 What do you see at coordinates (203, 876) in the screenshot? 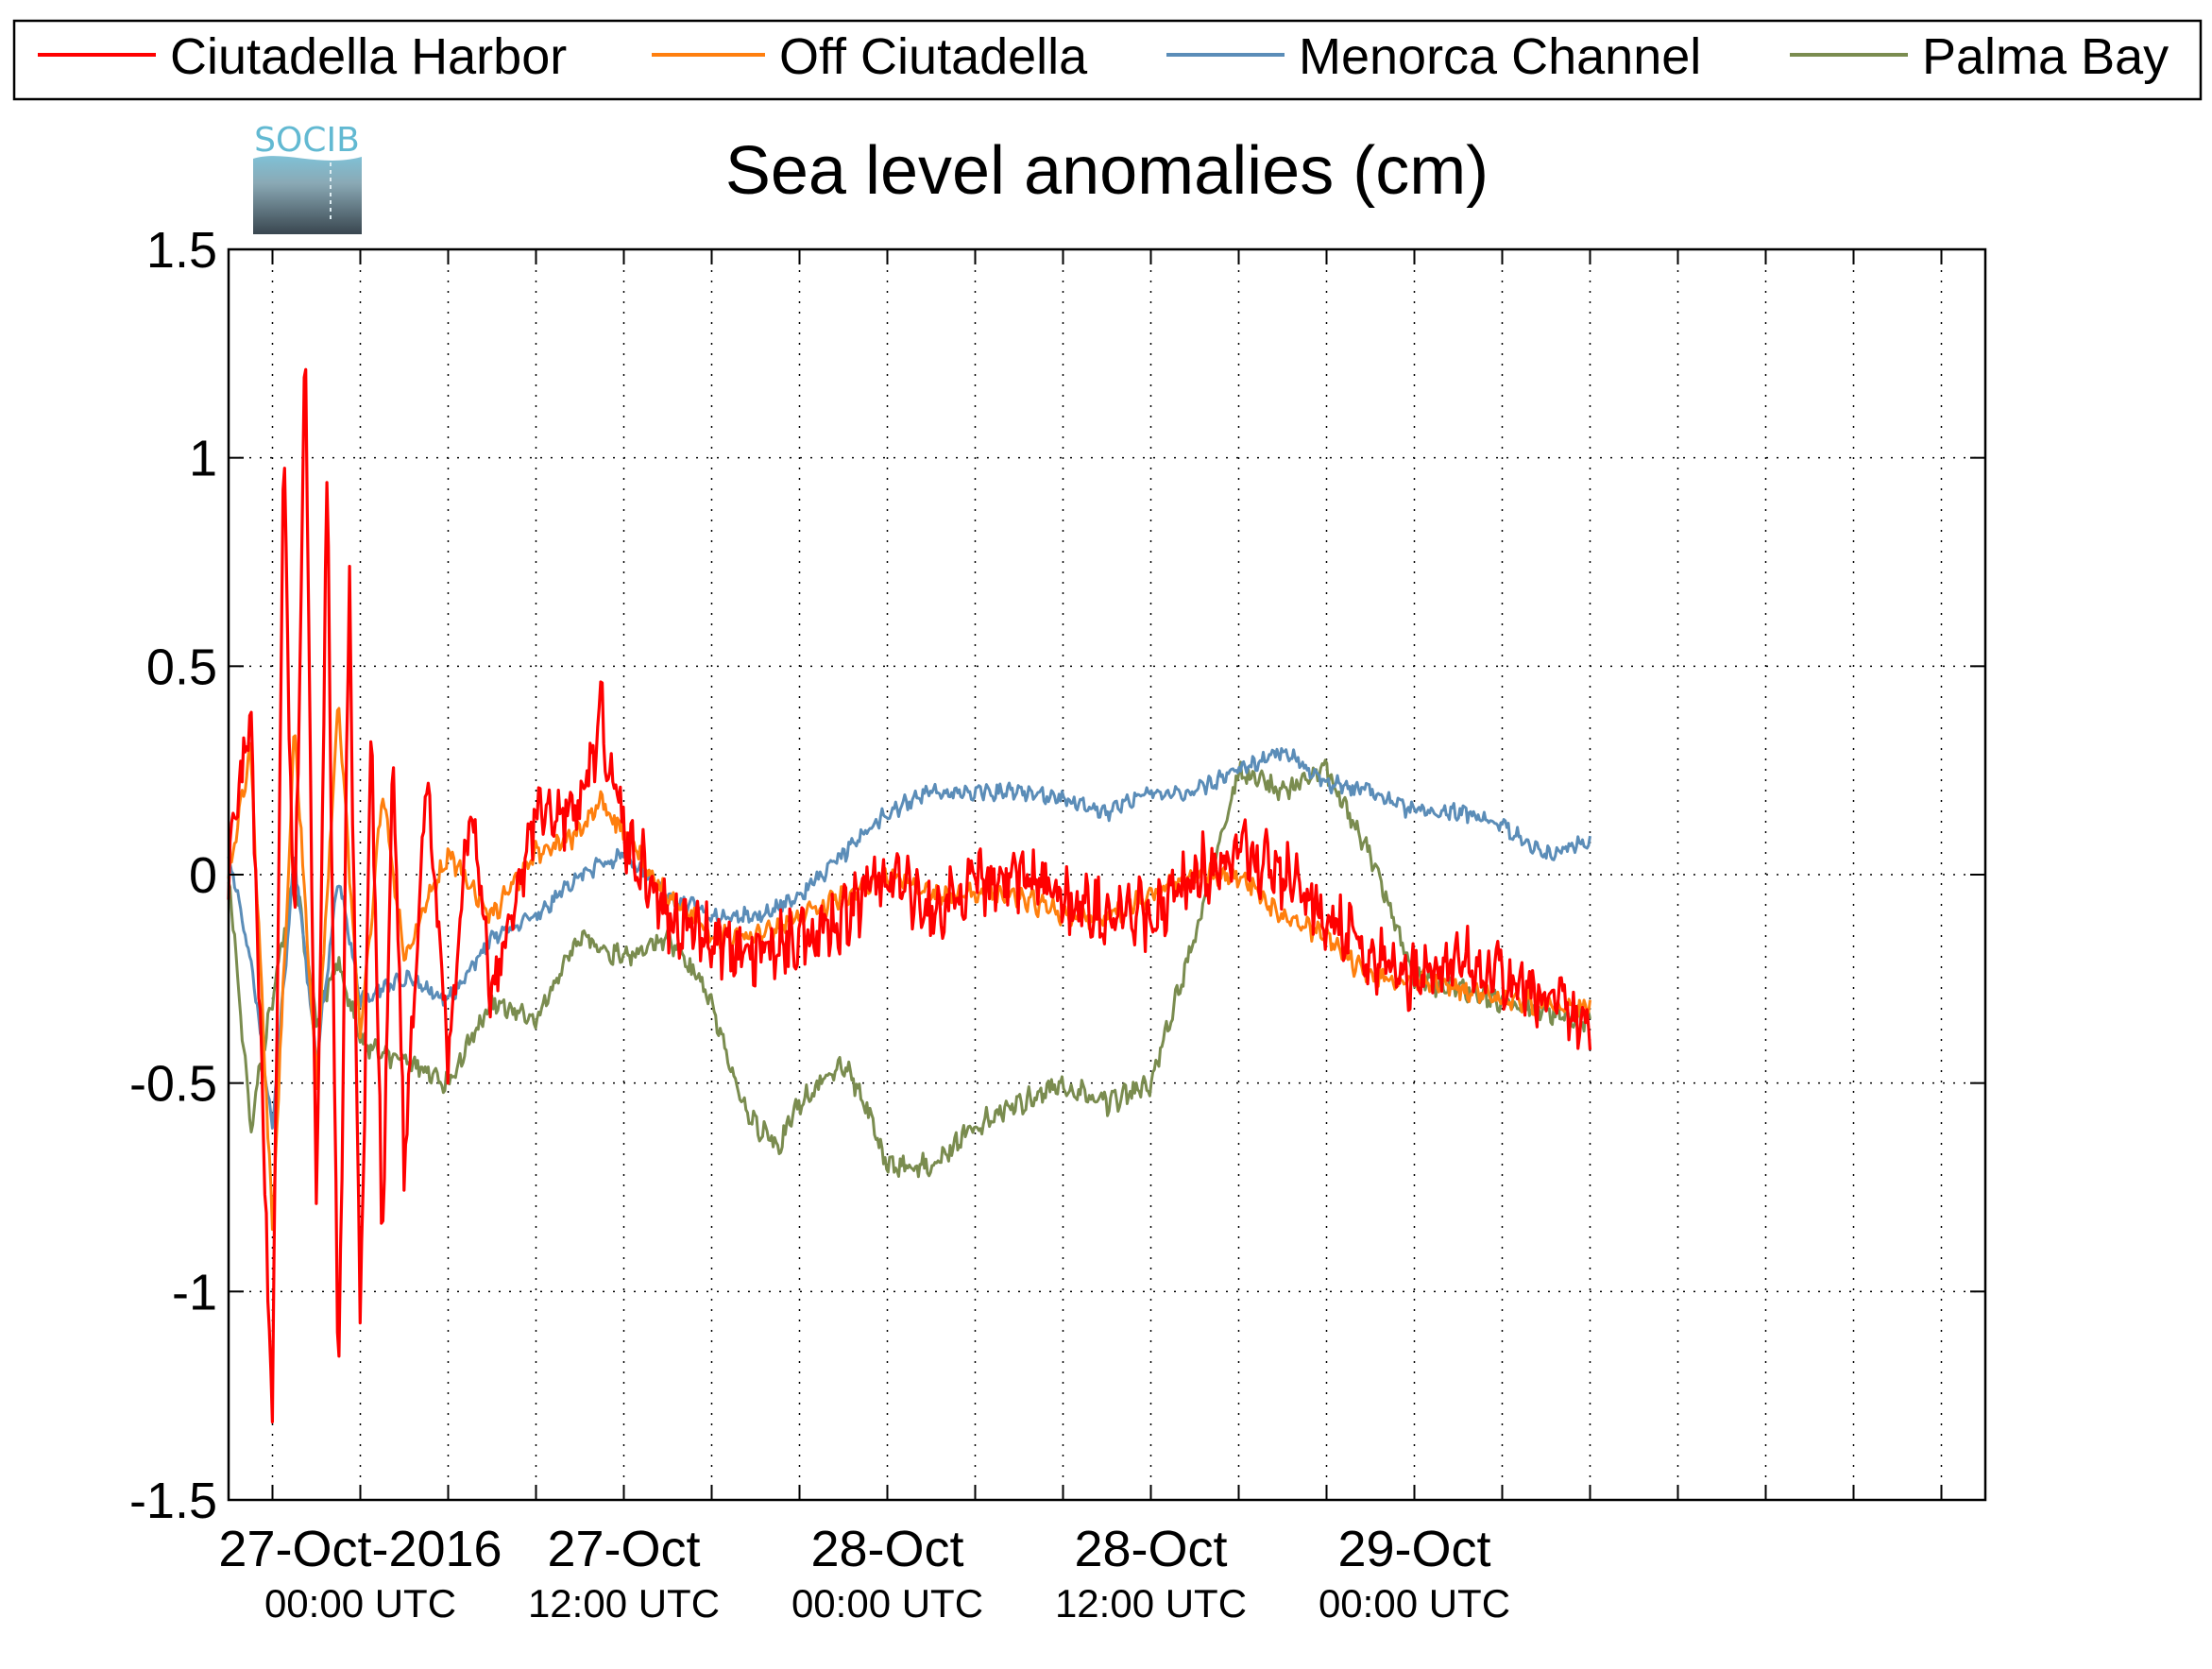
I see `y-tick-label: 0` at bounding box center [203, 876].